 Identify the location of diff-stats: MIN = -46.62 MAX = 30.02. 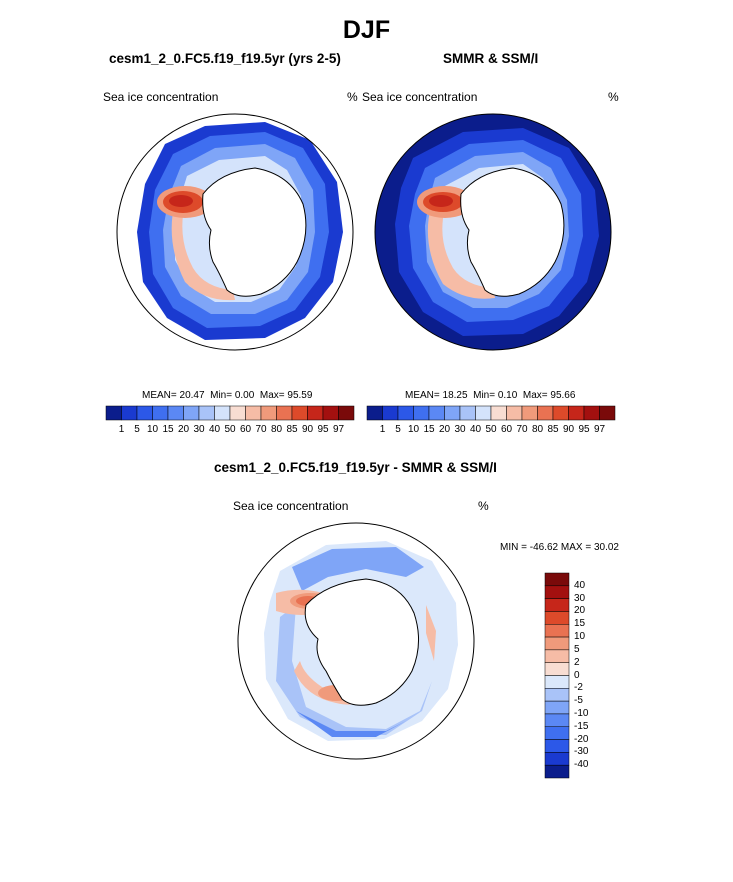
(559, 547).